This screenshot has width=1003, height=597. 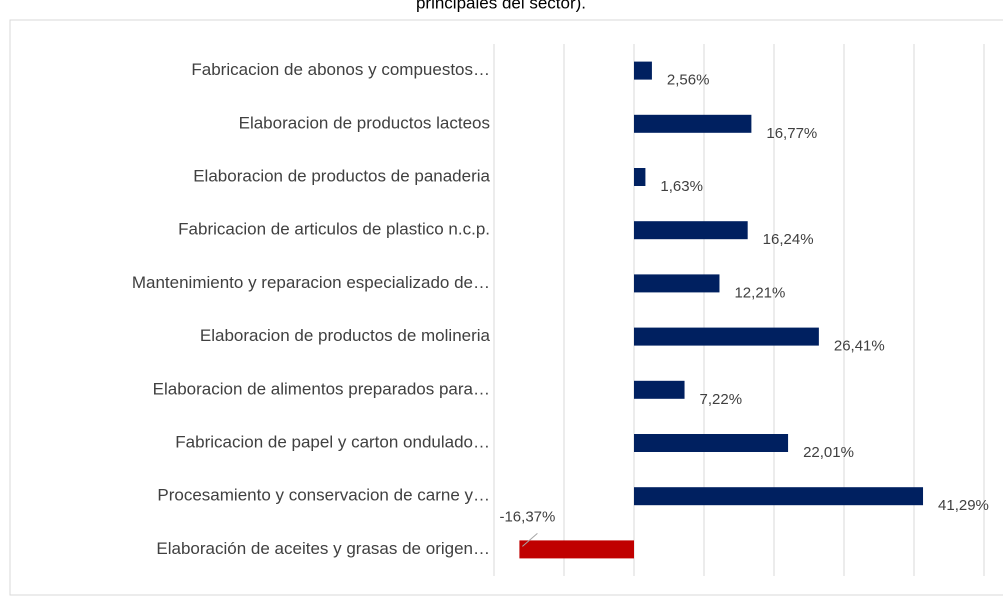 What do you see at coordinates (364, 122) in the screenshot?
I see `y-tick-label: Elaboracion de productos lacteos` at bounding box center [364, 122].